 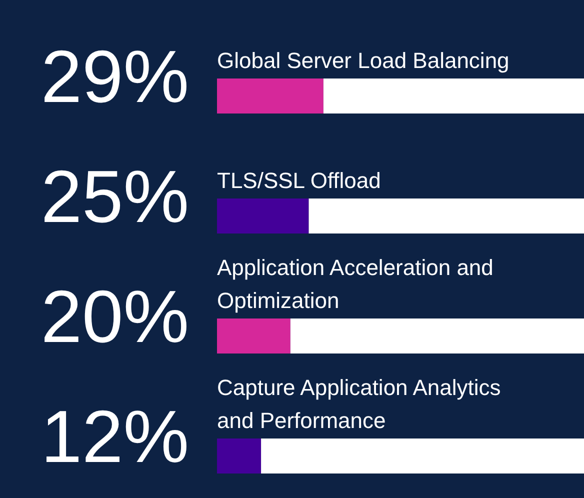 What do you see at coordinates (299, 180) in the screenshot?
I see `y-tick-label: TLS/SSL Offload` at bounding box center [299, 180].